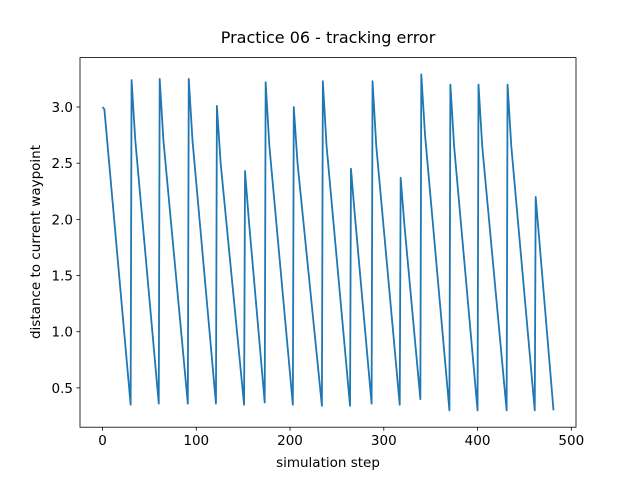 This screenshot has width=640, height=480. What do you see at coordinates (328, 463) in the screenshot?
I see `x-axis-label: simulation step` at bounding box center [328, 463].